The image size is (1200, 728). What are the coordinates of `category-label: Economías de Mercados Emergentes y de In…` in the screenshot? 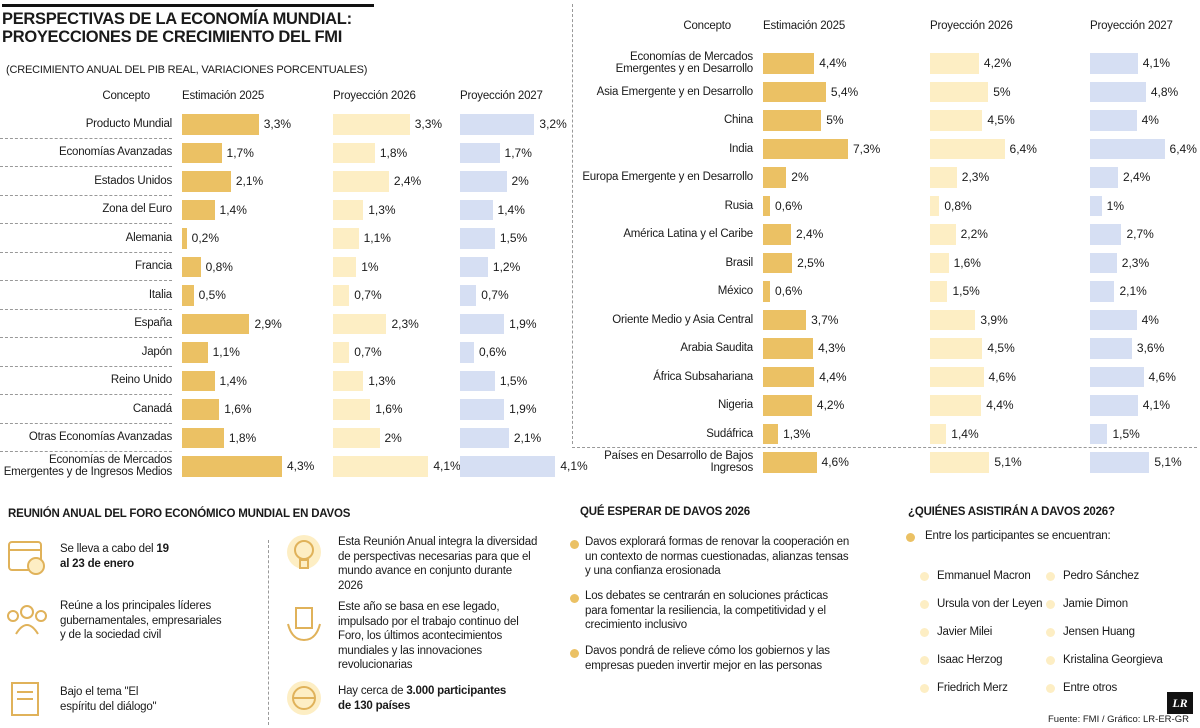 It's located at (88, 466).